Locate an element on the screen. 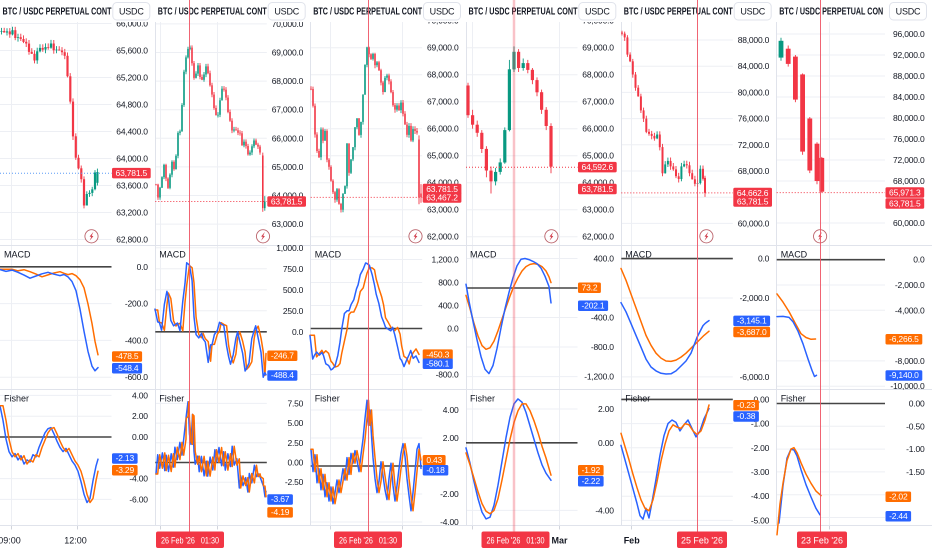 Image resolution: width=932 pixels, height=550 pixels. svg-text: -200.0 is located at coordinates (136, 304).